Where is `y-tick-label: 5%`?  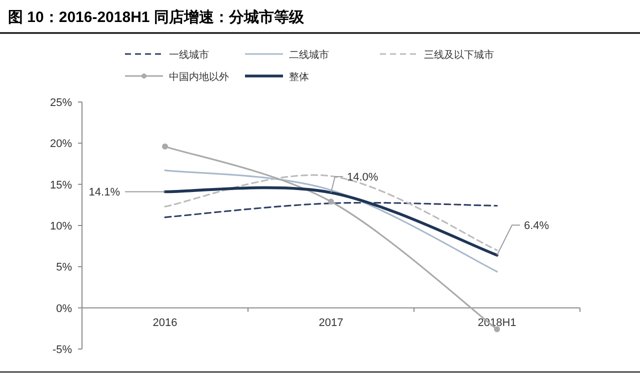
y-tick-label: 5% is located at coordinates (64, 268).